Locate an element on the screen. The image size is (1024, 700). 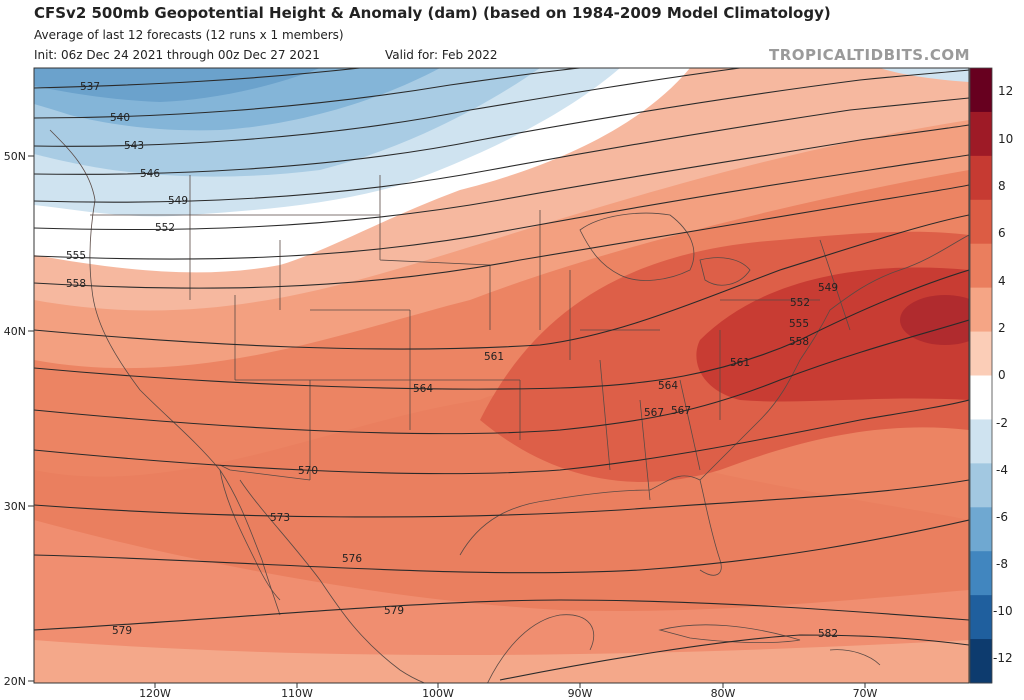
contour-label: 543 is located at coordinates (134, 146).